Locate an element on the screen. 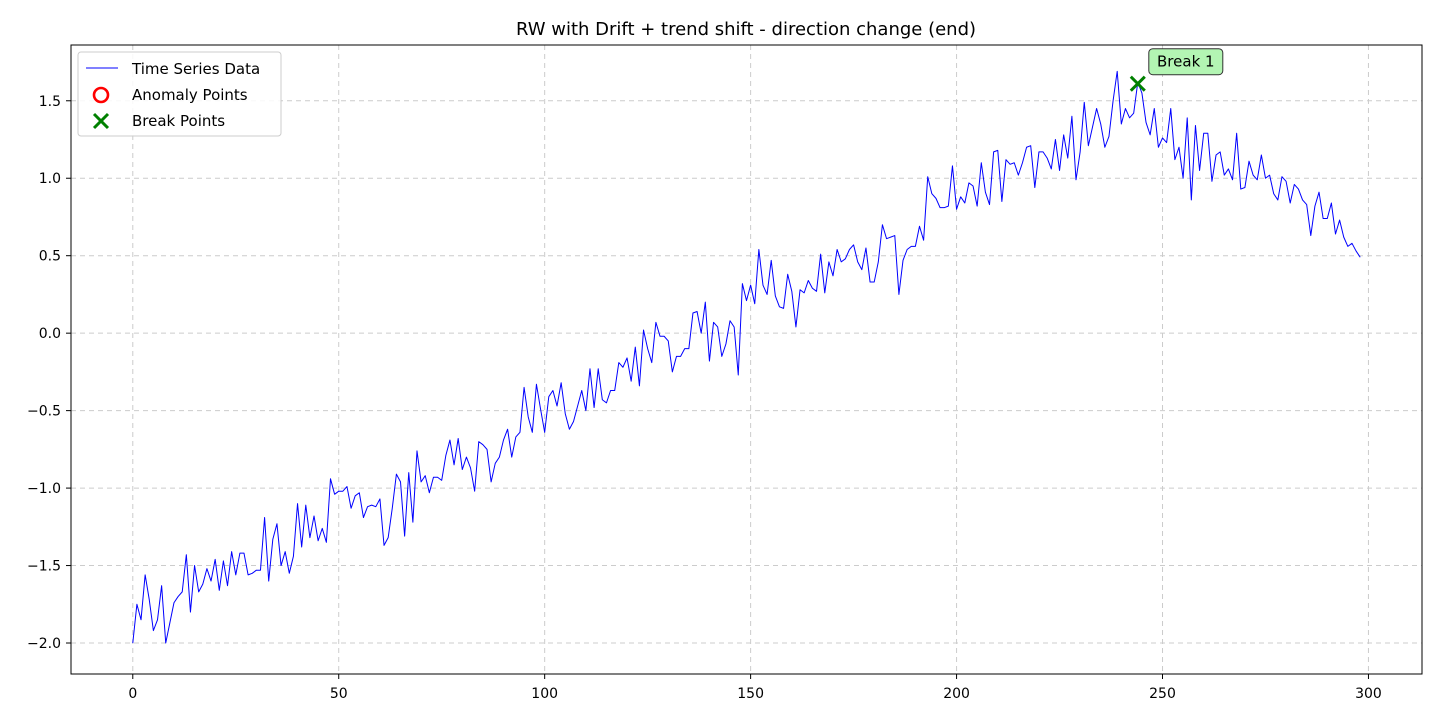 This screenshot has height=720, width=1440. break-point-label: Break 1 is located at coordinates (1186, 62).